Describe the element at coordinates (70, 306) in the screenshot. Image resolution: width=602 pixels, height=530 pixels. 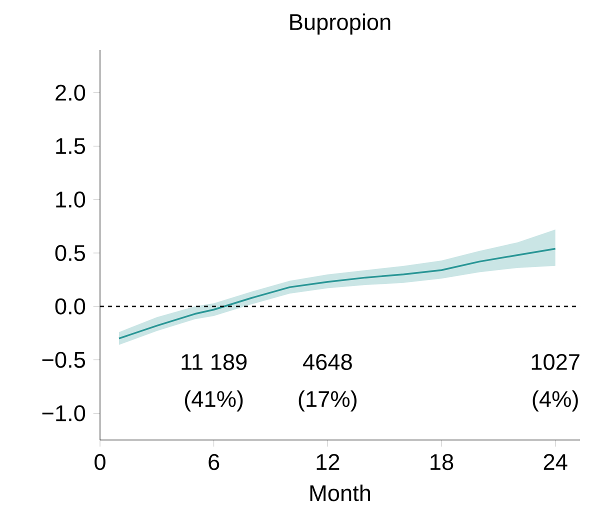
I see `y-tick-label: 0.0` at that location.